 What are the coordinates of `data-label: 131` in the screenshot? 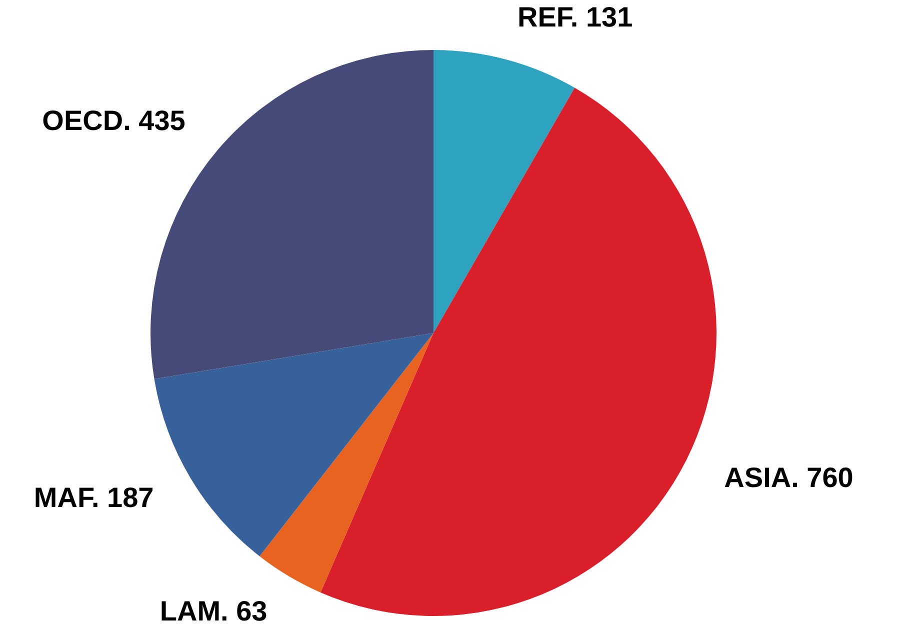 It's located at (609, 16).